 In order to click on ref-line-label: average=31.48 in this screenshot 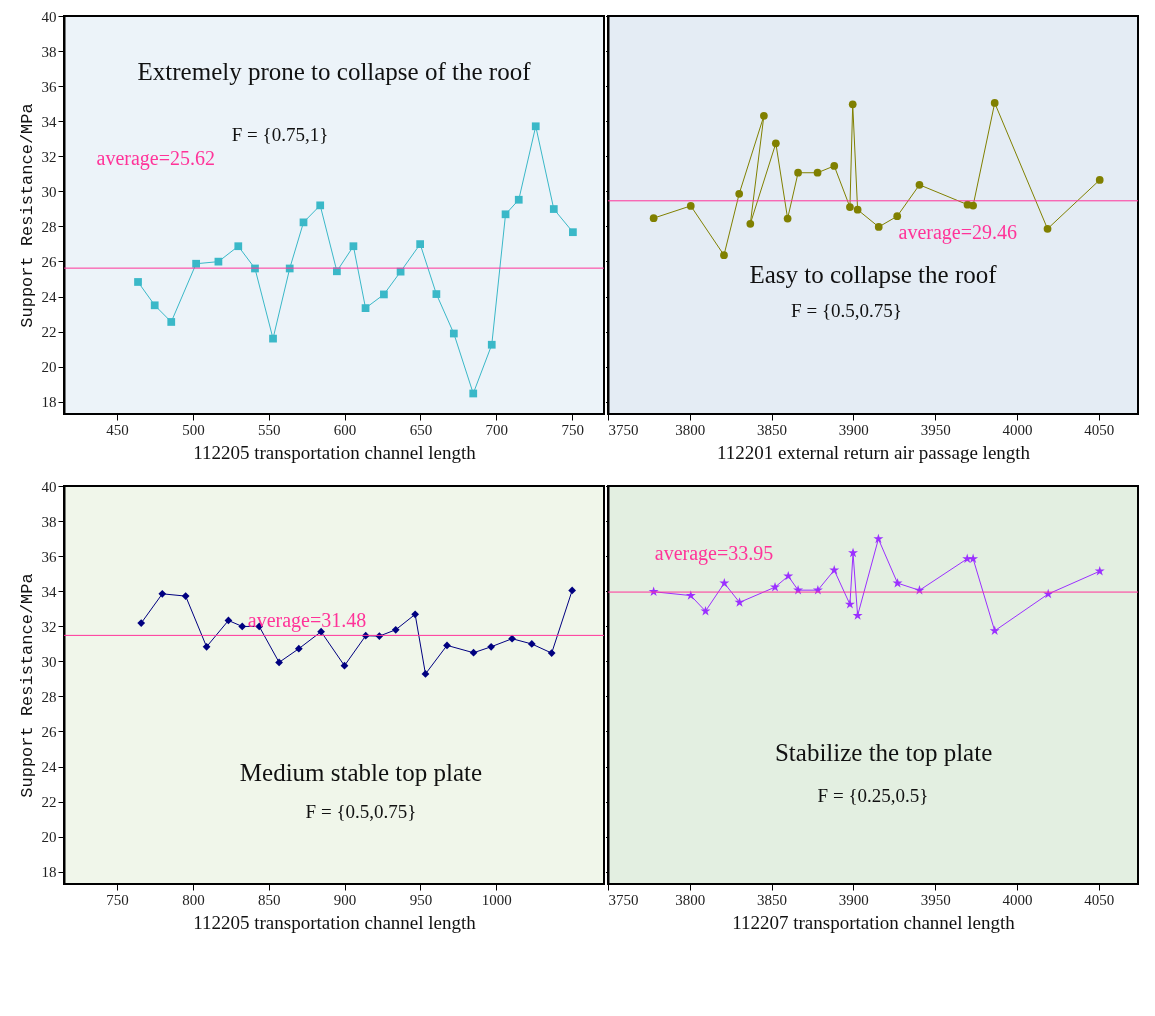, I will do `click(307, 621)`.